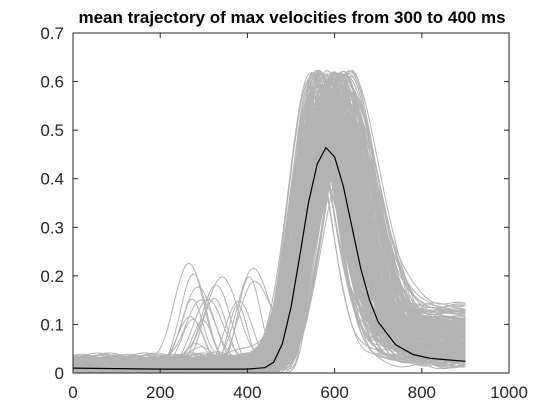 The height and width of the screenshot is (420, 560). I want to click on x-tick-label: 600, so click(334, 392).